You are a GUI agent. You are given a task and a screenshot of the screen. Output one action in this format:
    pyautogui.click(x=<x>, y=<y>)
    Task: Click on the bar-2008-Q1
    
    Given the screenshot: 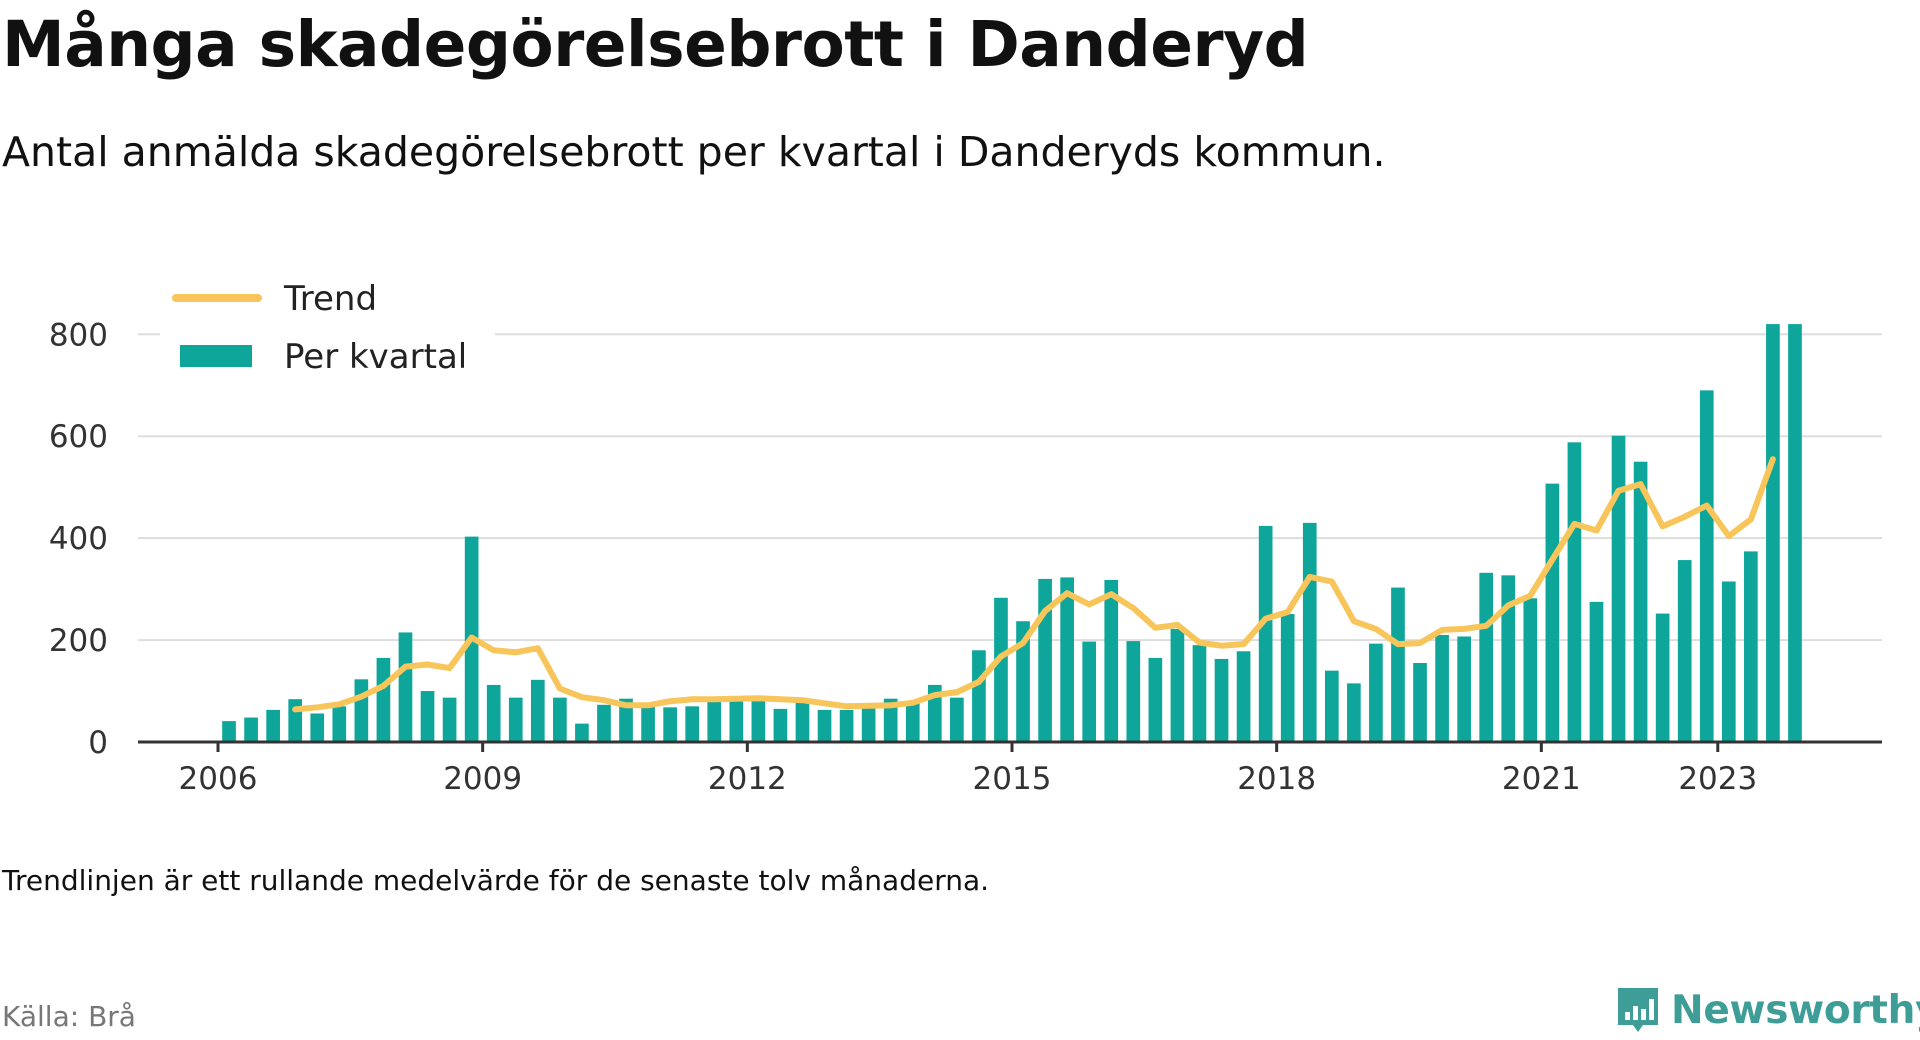 What is the action you would take?
    pyautogui.click(x=405, y=687)
    